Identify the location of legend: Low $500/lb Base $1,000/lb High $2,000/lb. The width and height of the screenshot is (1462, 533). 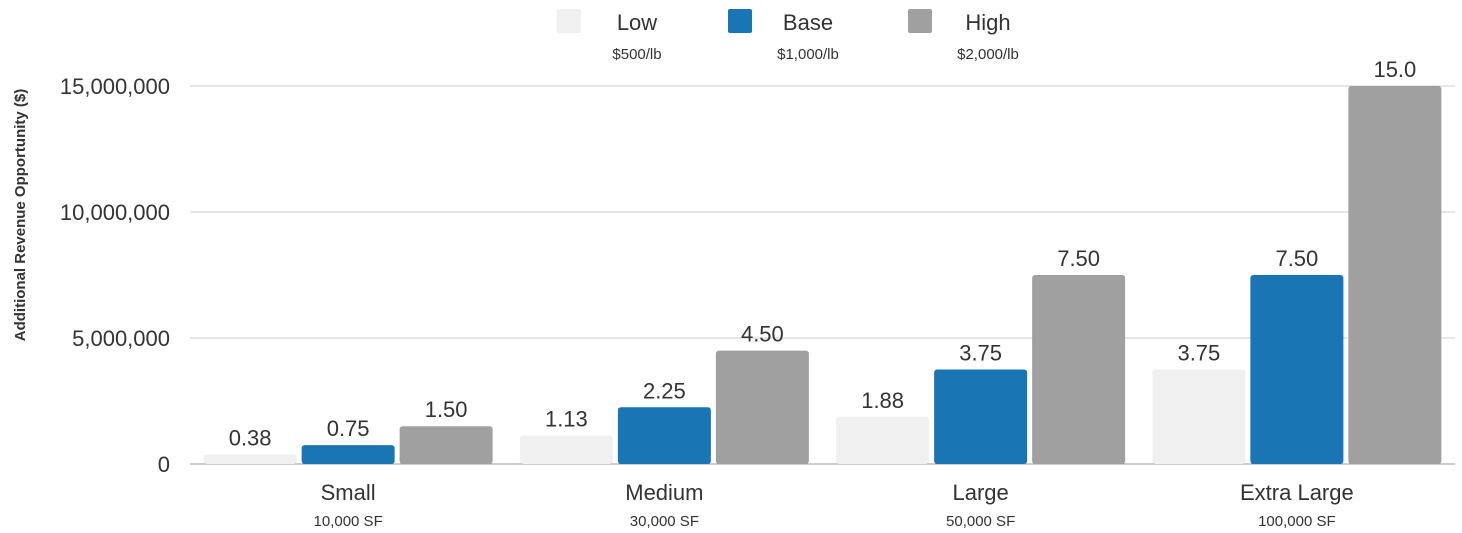
(788, 36).